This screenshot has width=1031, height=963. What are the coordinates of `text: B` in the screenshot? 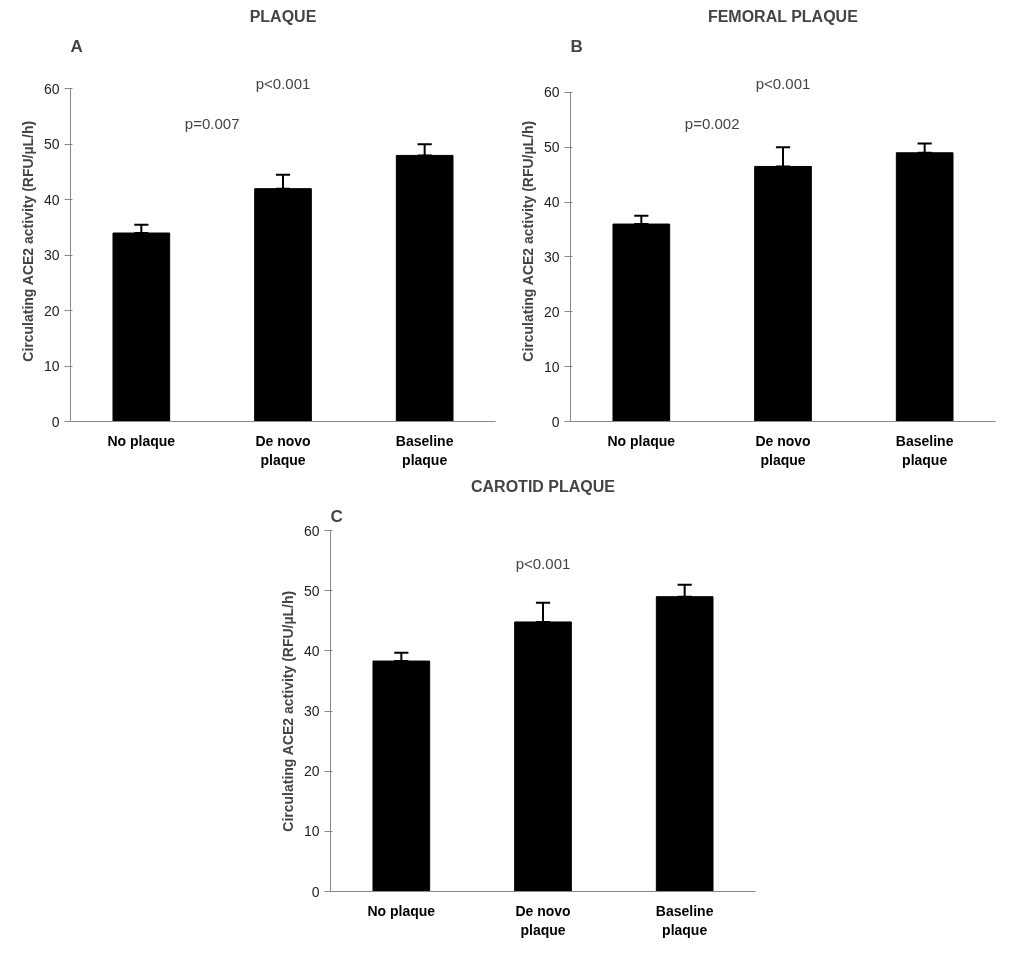 It's located at (576, 46).